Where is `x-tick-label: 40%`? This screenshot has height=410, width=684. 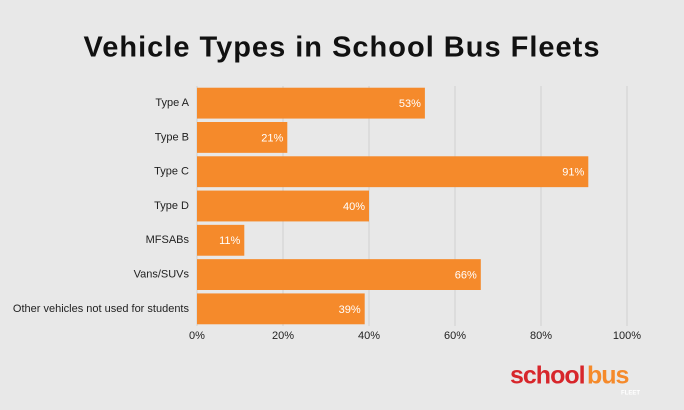 x-tick-label: 40% is located at coordinates (369, 336).